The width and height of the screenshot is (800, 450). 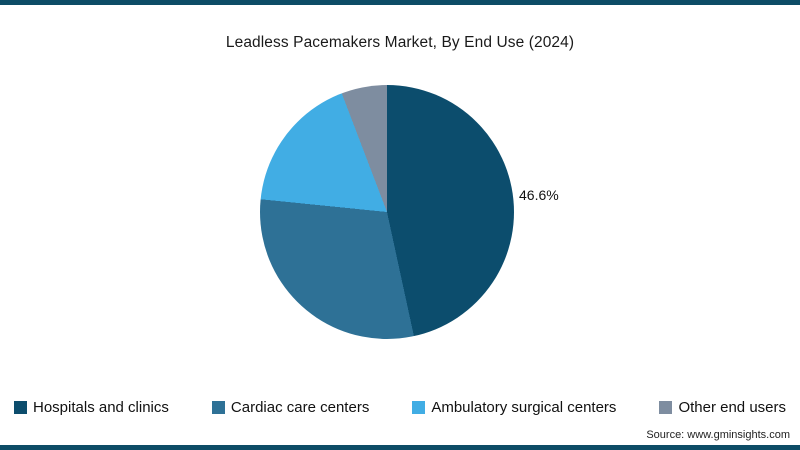 What do you see at coordinates (400, 447) in the screenshot?
I see `bottom-border` at bounding box center [400, 447].